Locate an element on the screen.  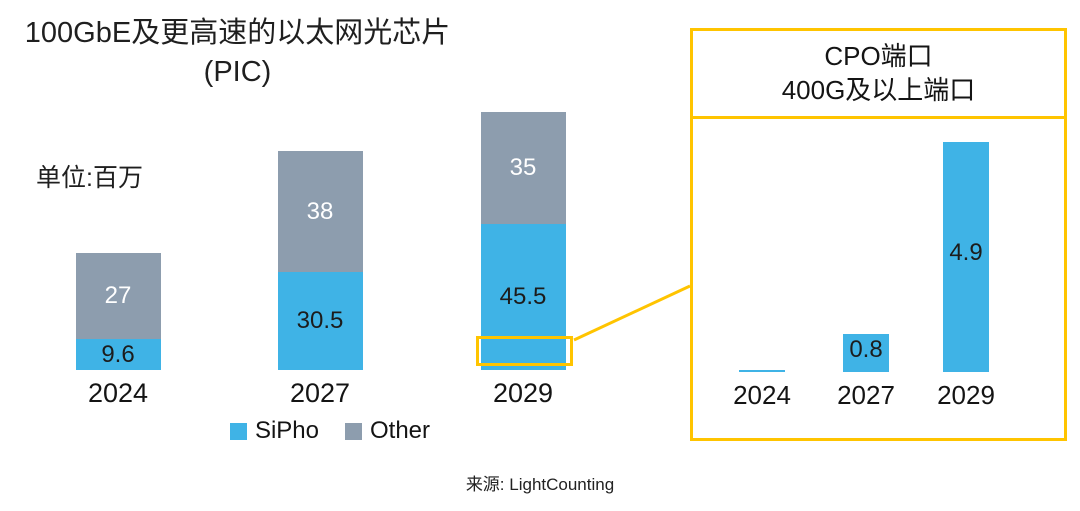
legend-label: Other is located at coordinates (400, 430).